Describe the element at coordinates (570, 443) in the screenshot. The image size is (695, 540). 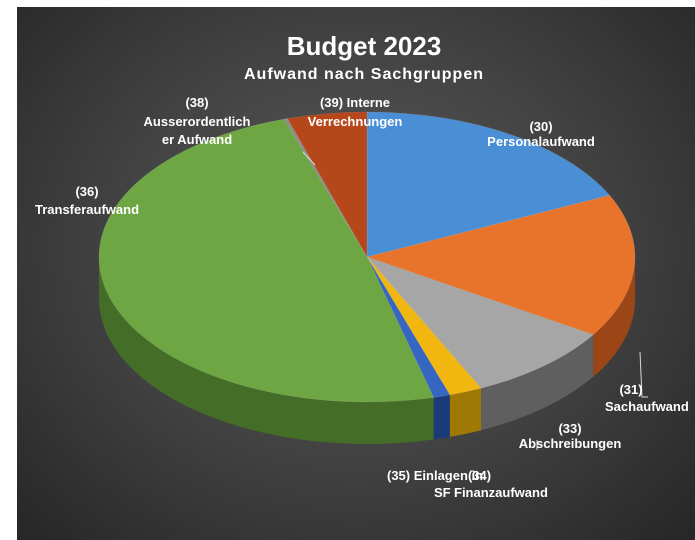
I see `label-33-name: Abschreibungen` at that location.